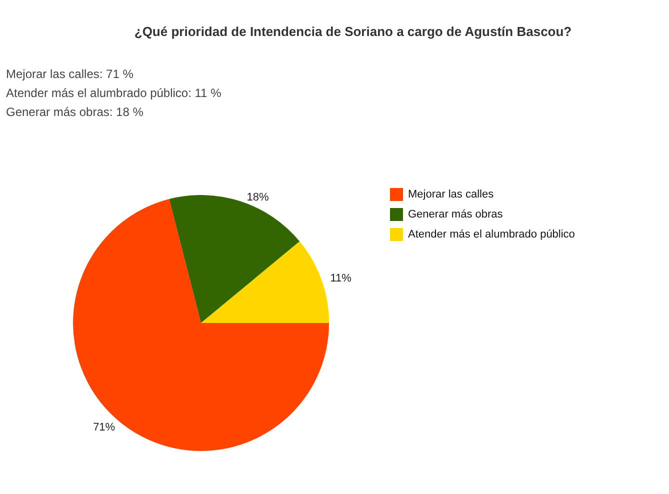 The image size is (669, 494). What do you see at coordinates (451, 194) in the screenshot?
I see `legend-label: Mejorar las calles` at bounding box center [451, 194].